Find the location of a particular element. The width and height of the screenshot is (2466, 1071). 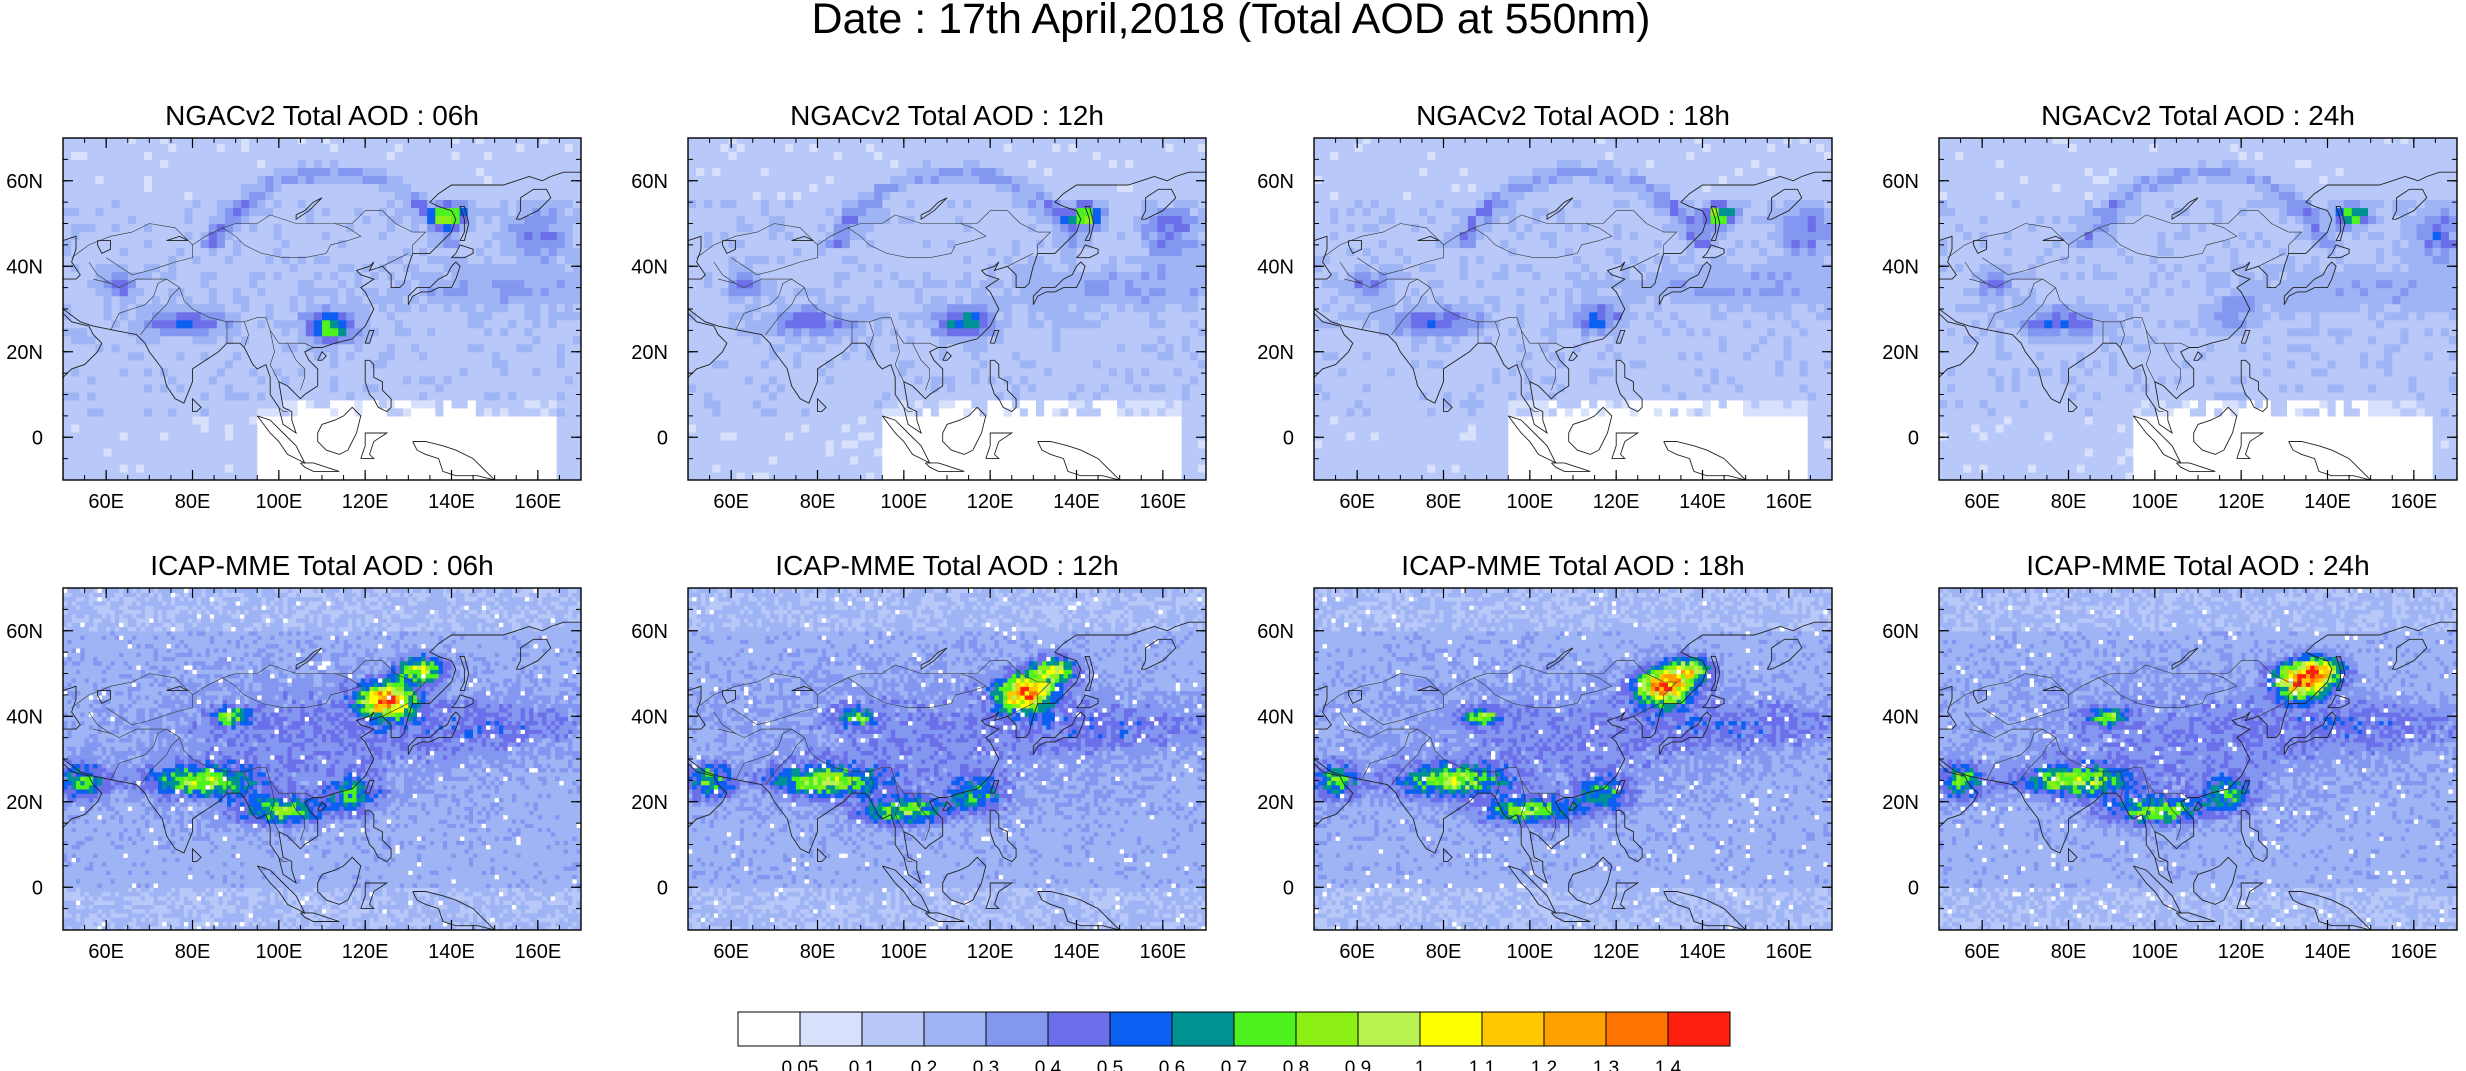

panel-title: ICAP-MME Total AOD : 12h is located at coordinates (946, 565).